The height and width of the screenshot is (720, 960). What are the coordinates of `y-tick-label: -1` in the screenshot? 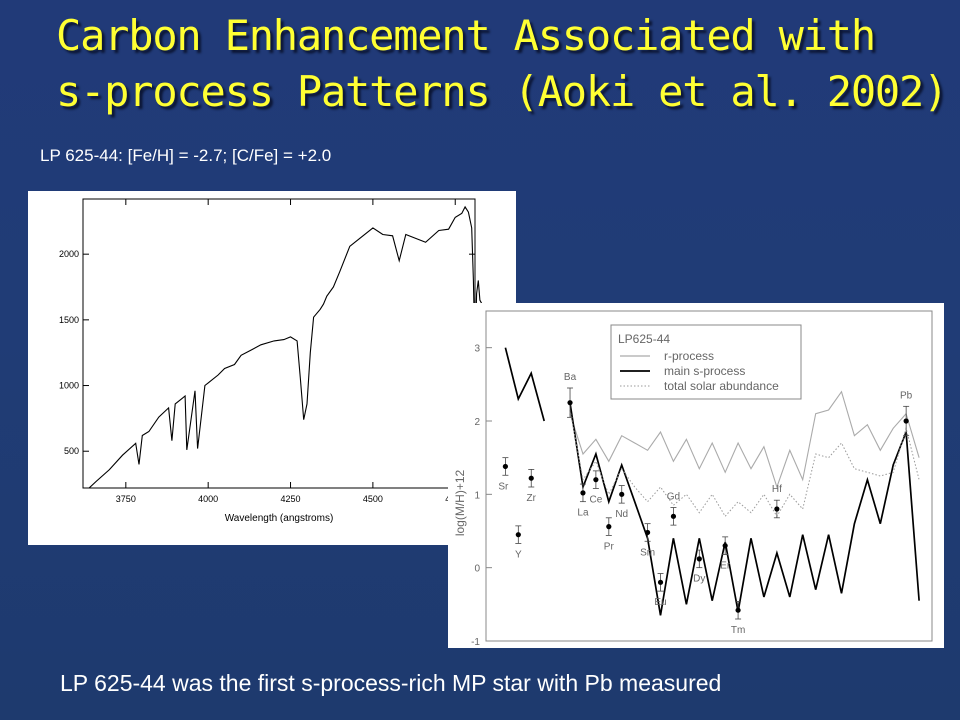 It's located at (475, 642).